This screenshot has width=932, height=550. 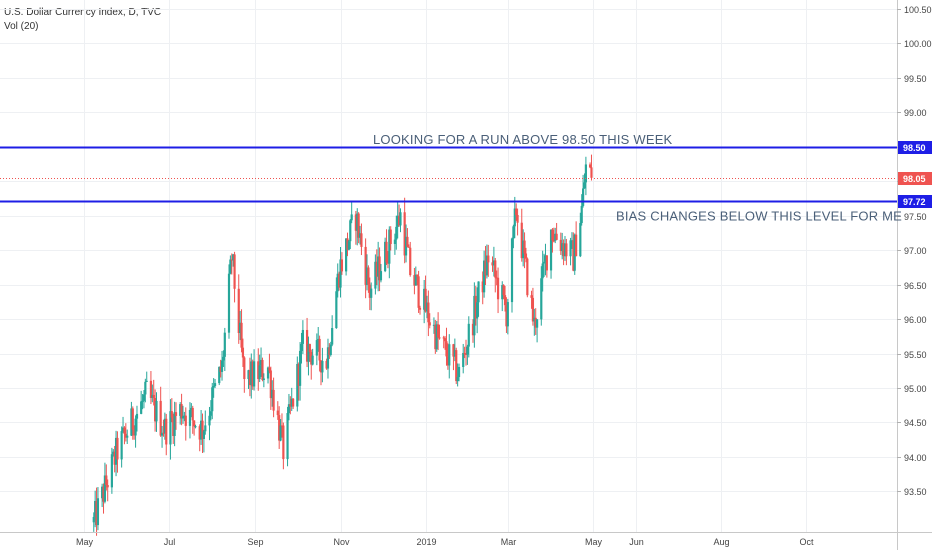 What do you see at coordinates (914, 275) in the screenshot?
I see `price-axis-panel` at bounding box center [914, 275].